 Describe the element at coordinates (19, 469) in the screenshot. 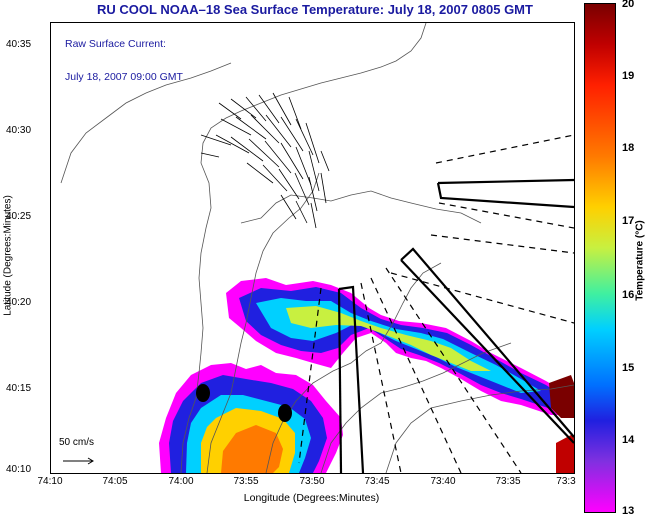

I see `y-tick-label: 40:10` at that location.